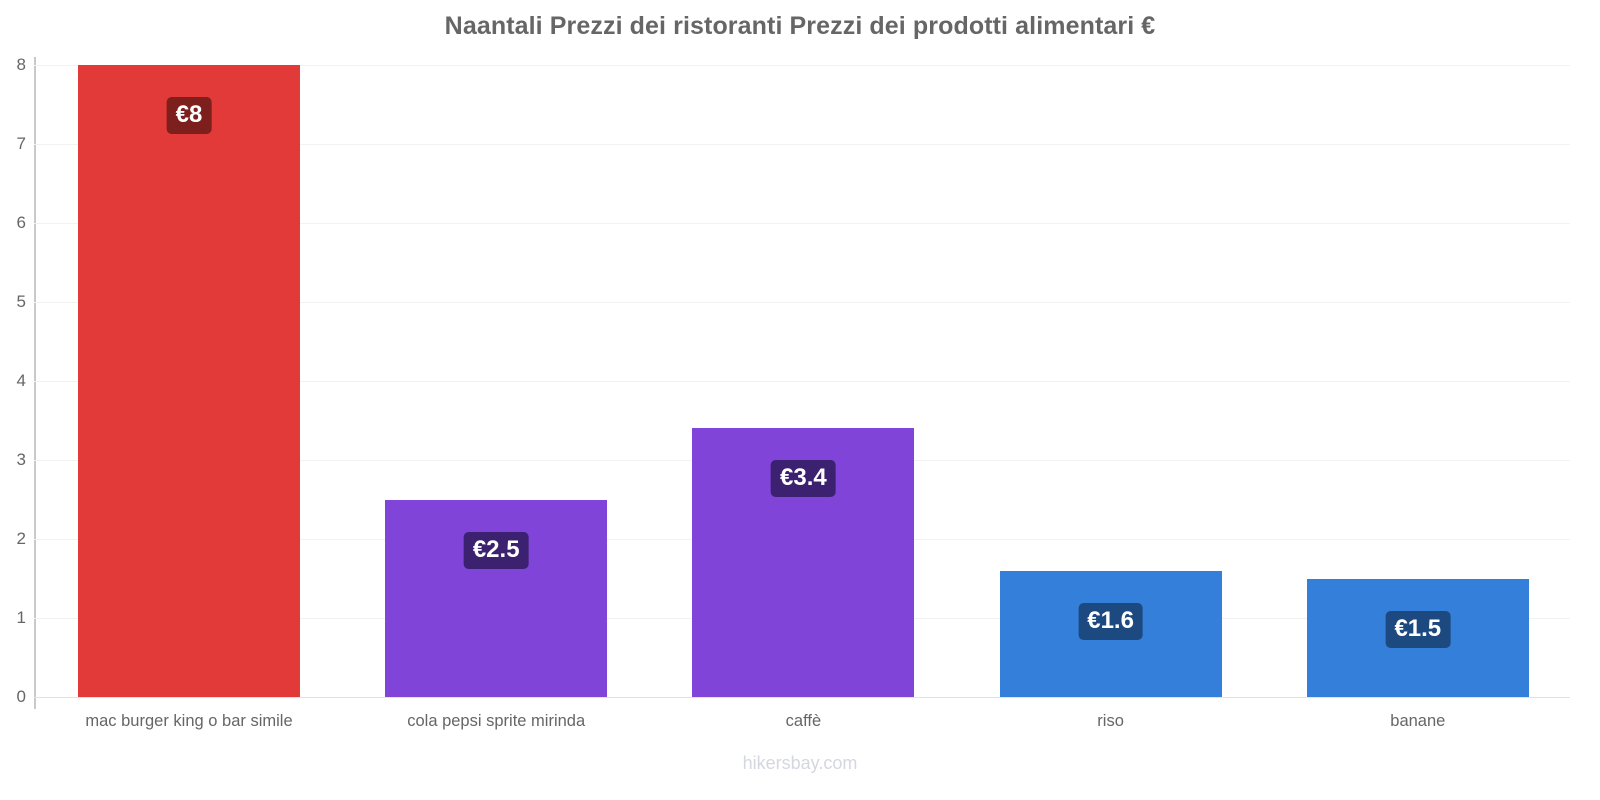  What do you see at coordinates (803, 479) in the screenshot?
I see `bar-value-label: €3.4` at bounding box center [803, 479].